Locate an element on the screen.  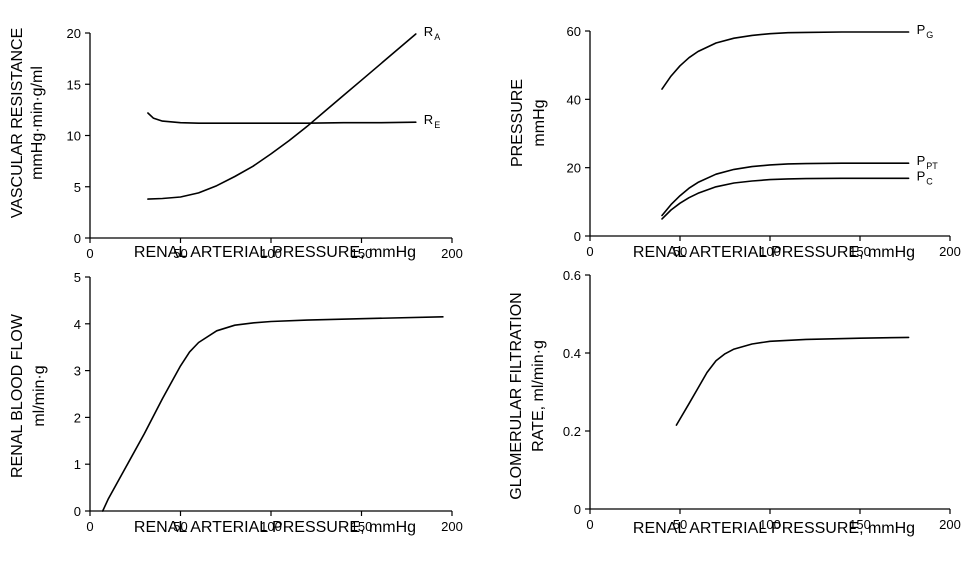
series-label-subscript: E is located at coordinates (437, 125).